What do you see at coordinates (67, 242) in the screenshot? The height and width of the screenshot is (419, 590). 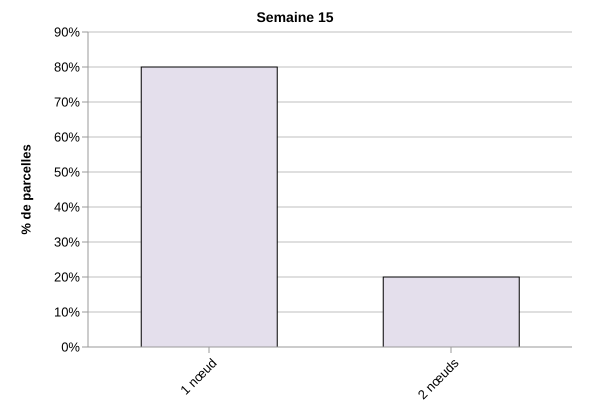 I see `y-tick-label: 30%` at bounding box center [67, 242].